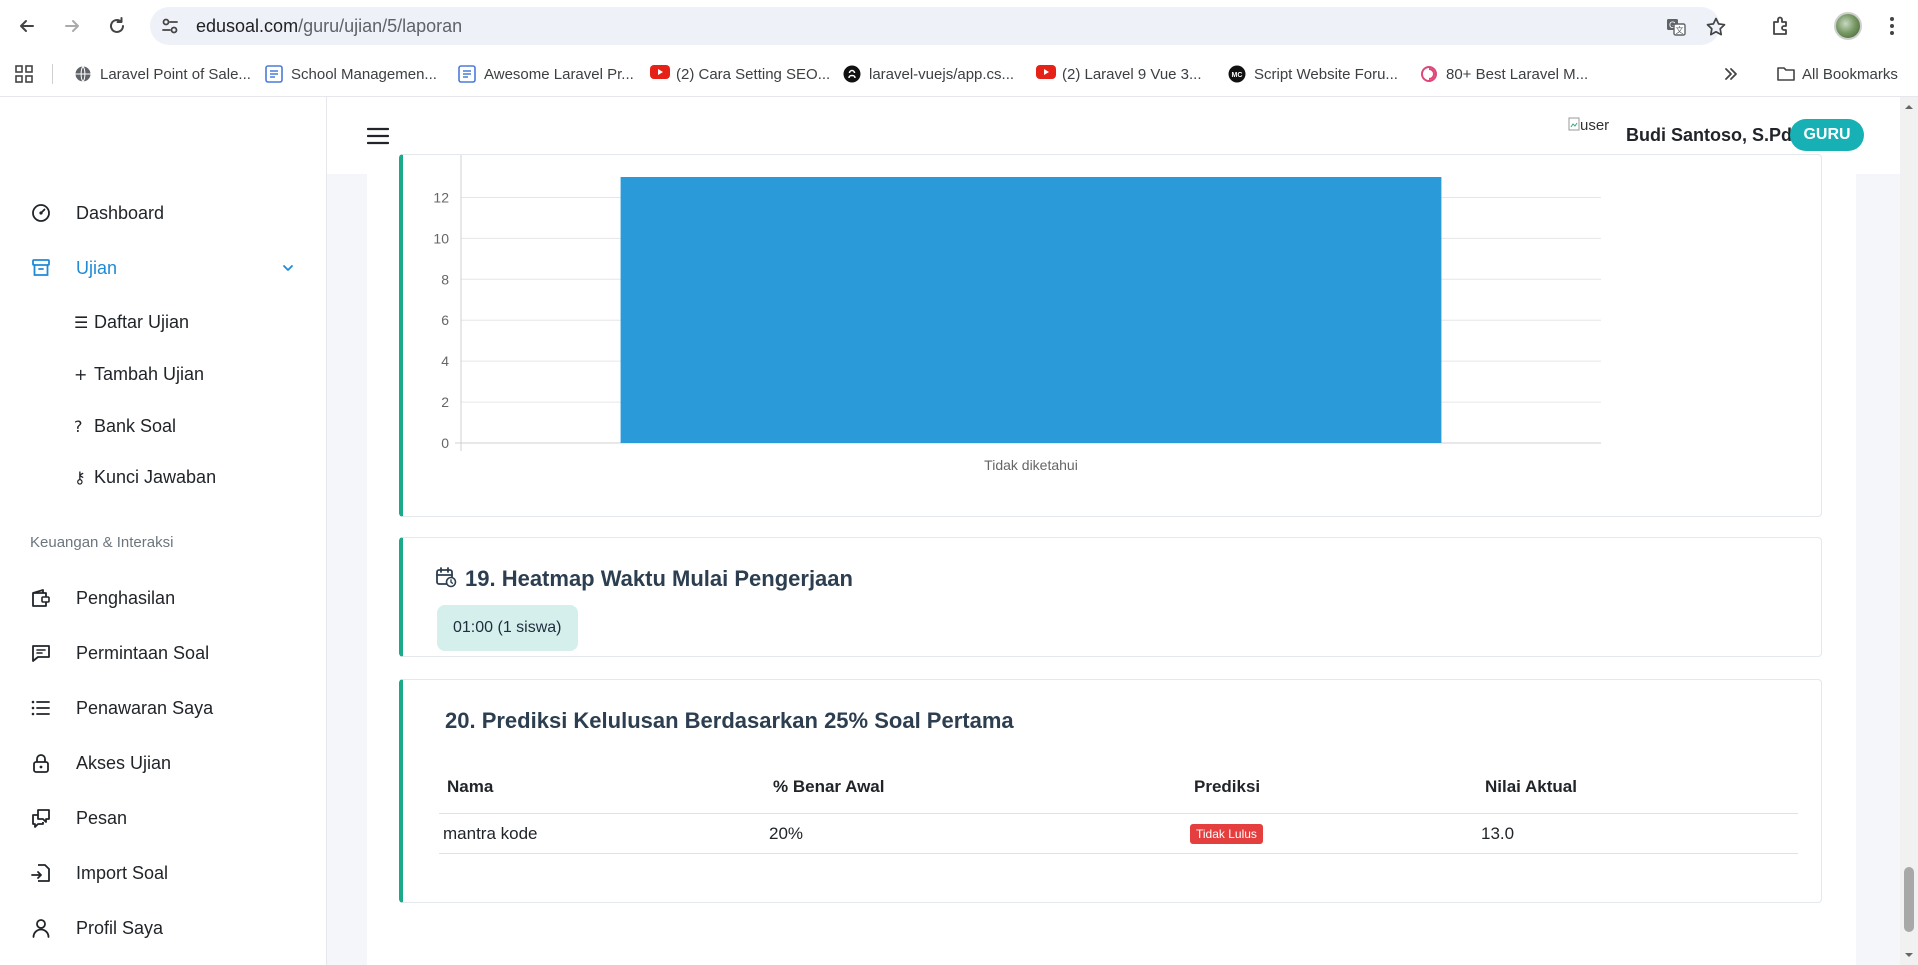 This screenshot has height=965, width=1918. I want to click on gauge-icon, so click(41, 213).